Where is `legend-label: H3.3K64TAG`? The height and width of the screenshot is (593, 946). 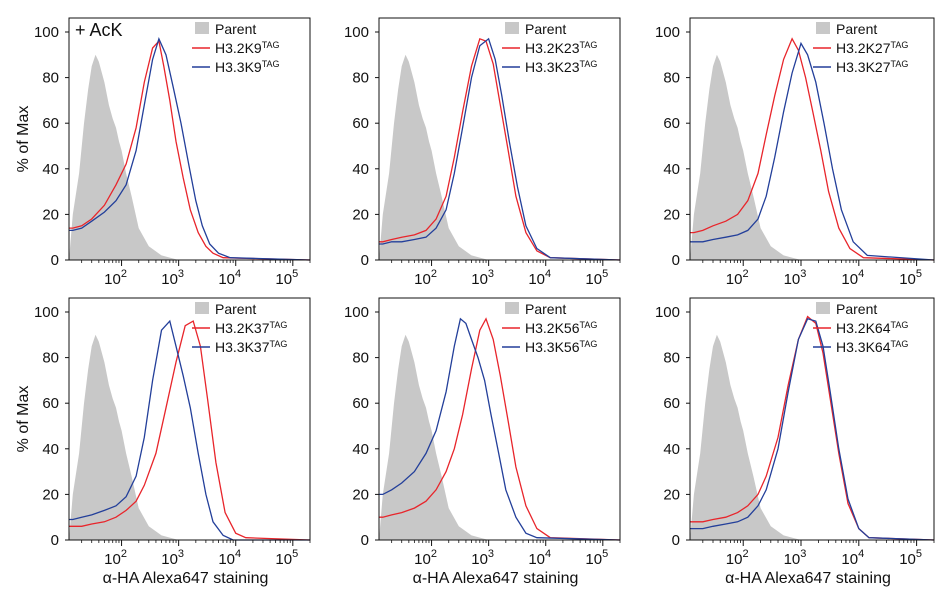 legend-label: H3.3K64TAG is located at coordinates (872, 347).